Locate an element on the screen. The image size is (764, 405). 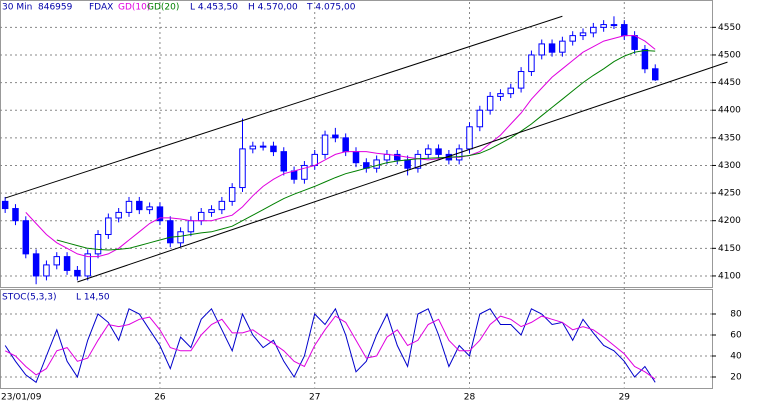
header-symbol: FDAX is located at coordinates (101, 8).